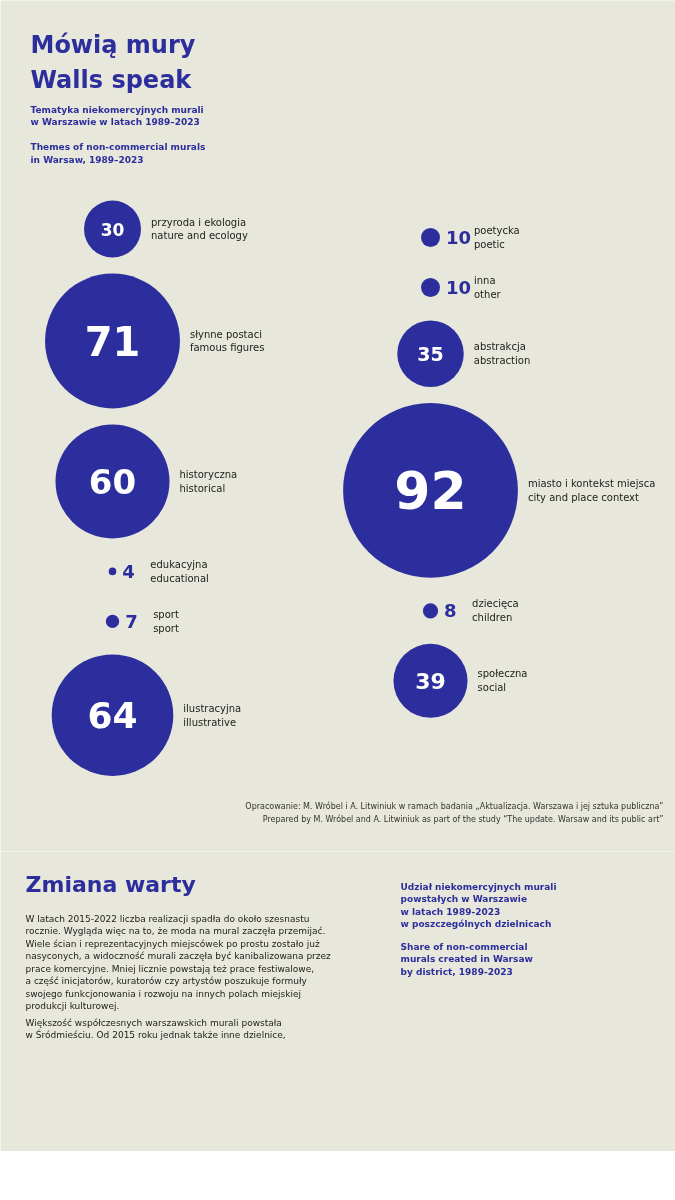 This screenshot has width=675, height=1200. I want to click on category-label: dziecięca children, so click(495, 611).